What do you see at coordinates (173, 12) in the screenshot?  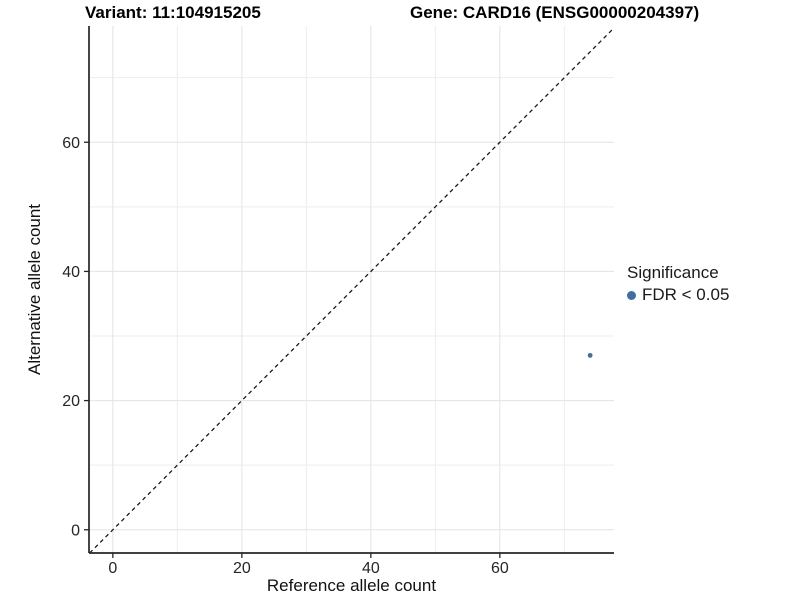 I see `plot-title-variant: Variant: 11:104915205` at bounding box center [173, 12].